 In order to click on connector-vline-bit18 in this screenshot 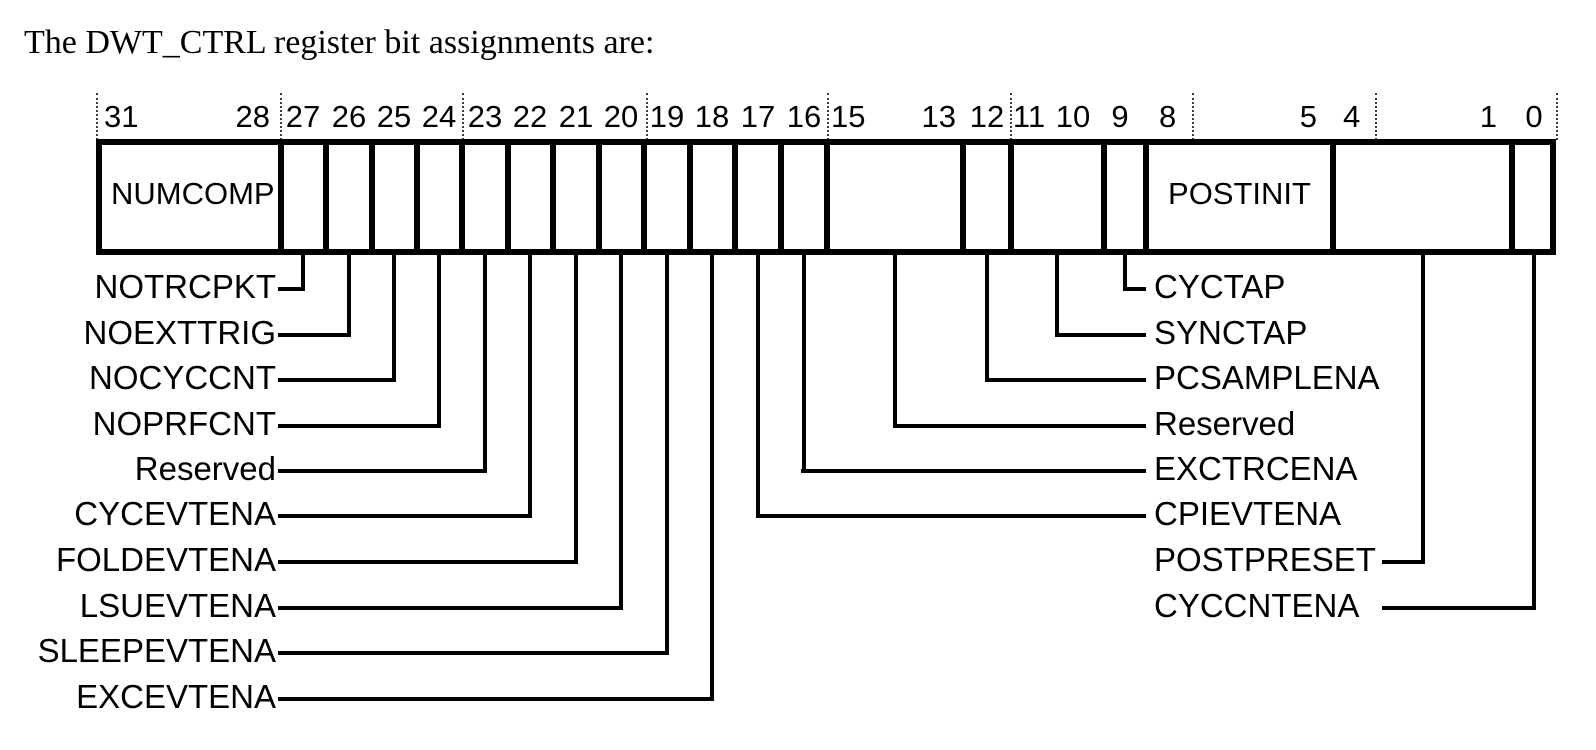, I will do `click(712, 478)`.